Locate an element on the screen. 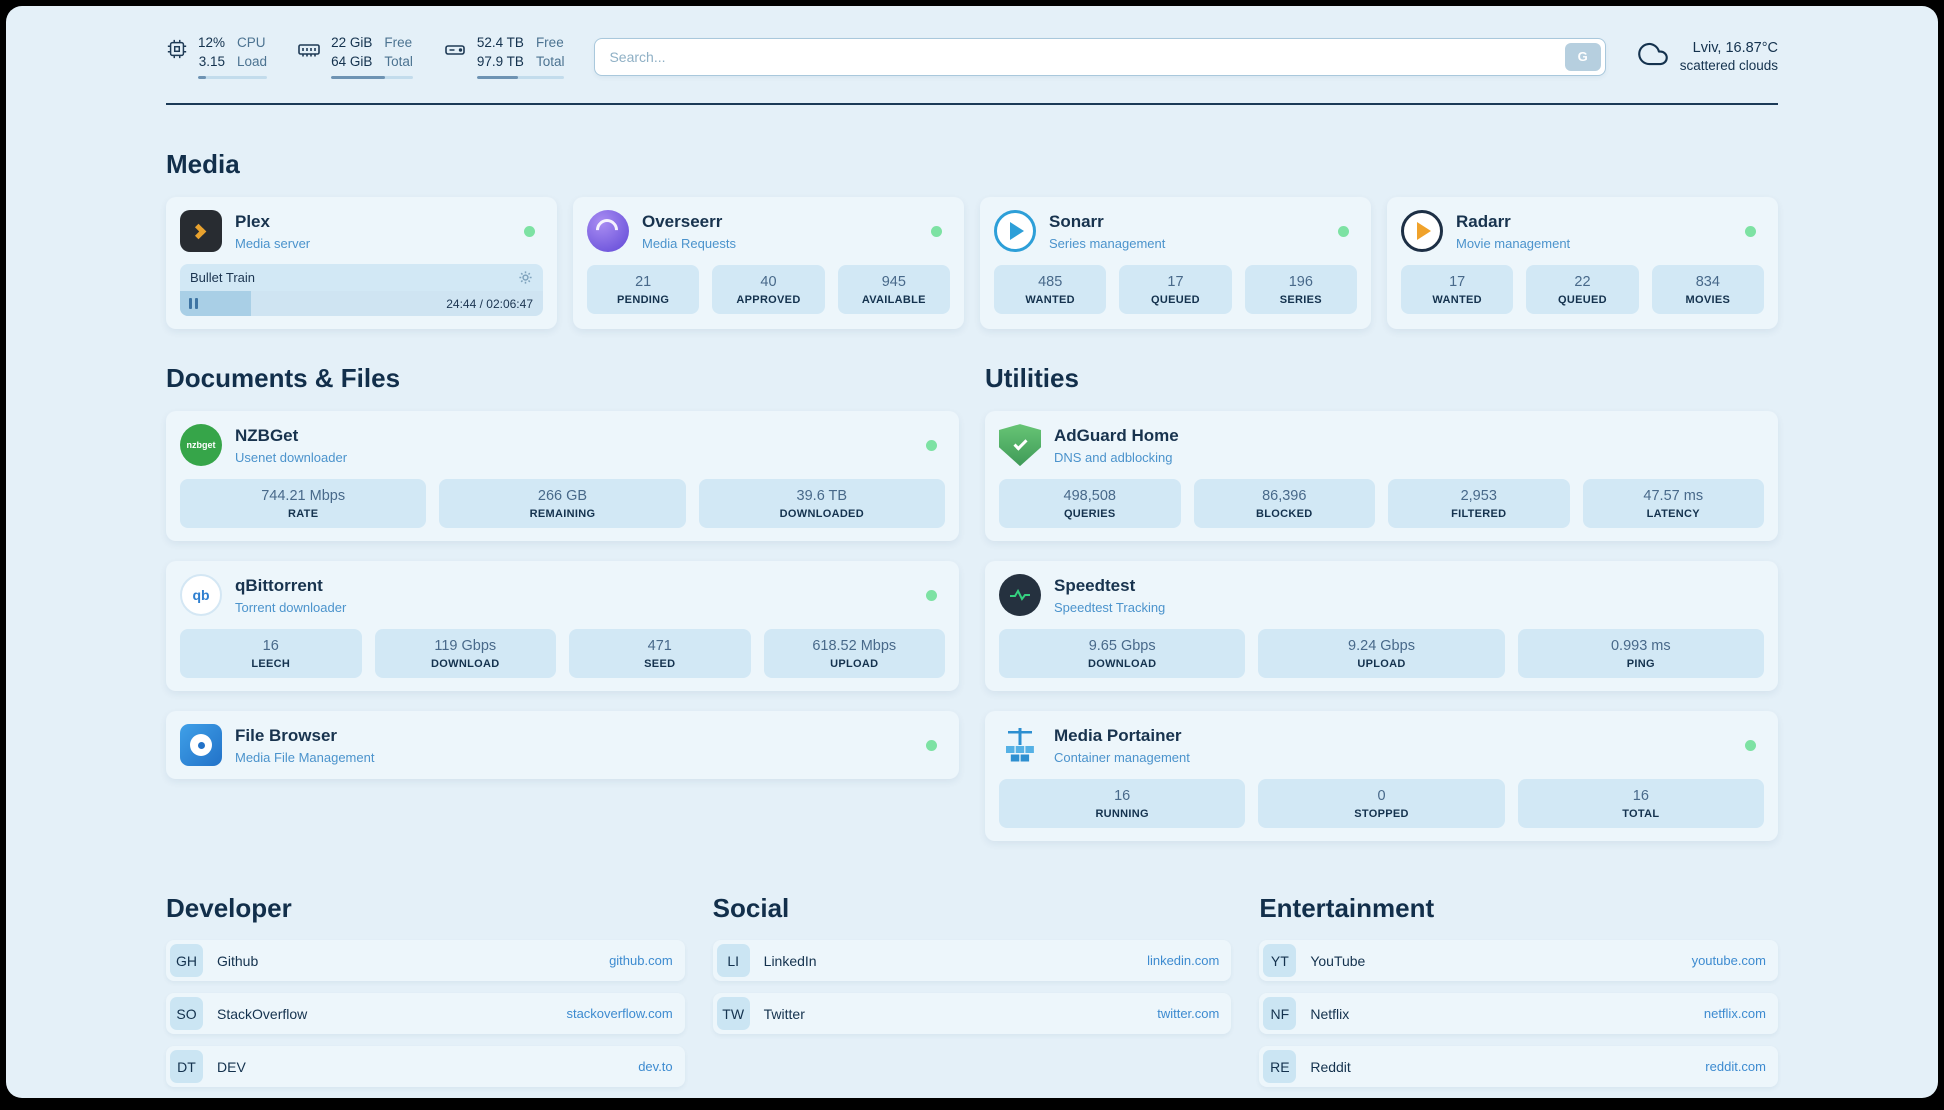 The image size is (1944, 1110). filebrowser-title: File Browser is located at coordinates (286, 735).